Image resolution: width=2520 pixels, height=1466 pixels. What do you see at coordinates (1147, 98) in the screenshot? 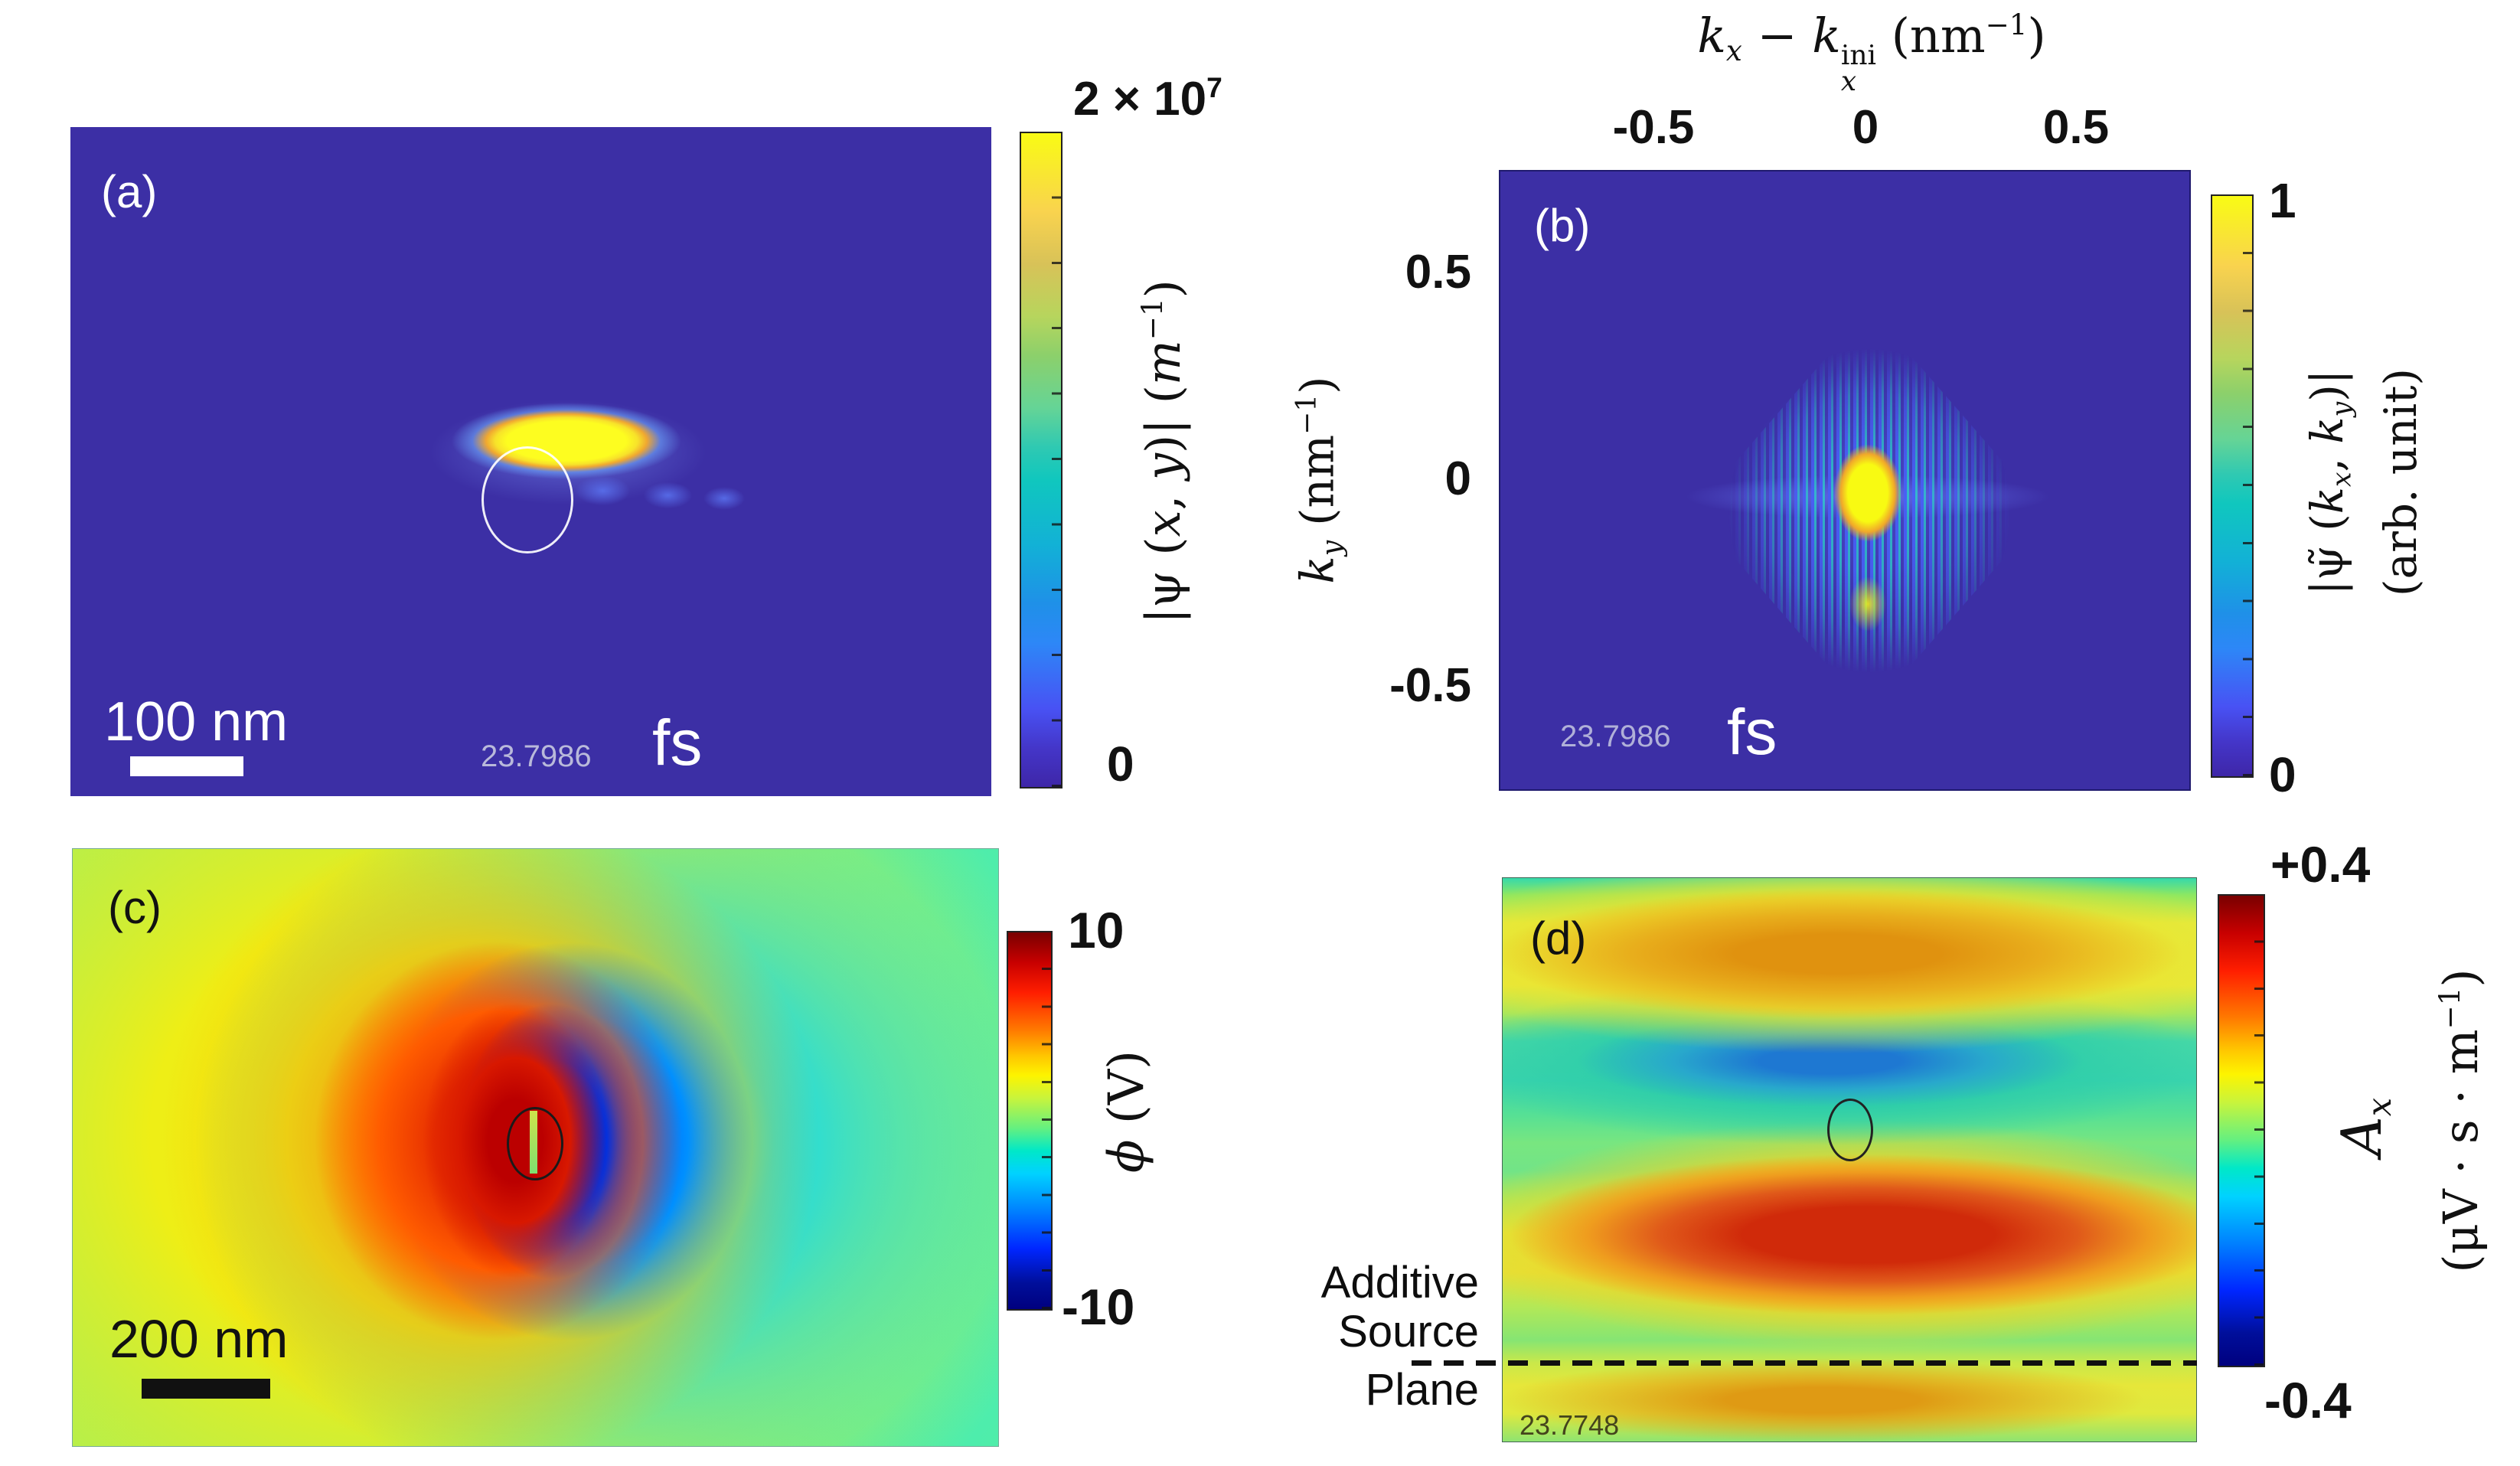
I see `colorbar-a-max-tick: 2 × 10⁷` at bounding box center [1147, 98].